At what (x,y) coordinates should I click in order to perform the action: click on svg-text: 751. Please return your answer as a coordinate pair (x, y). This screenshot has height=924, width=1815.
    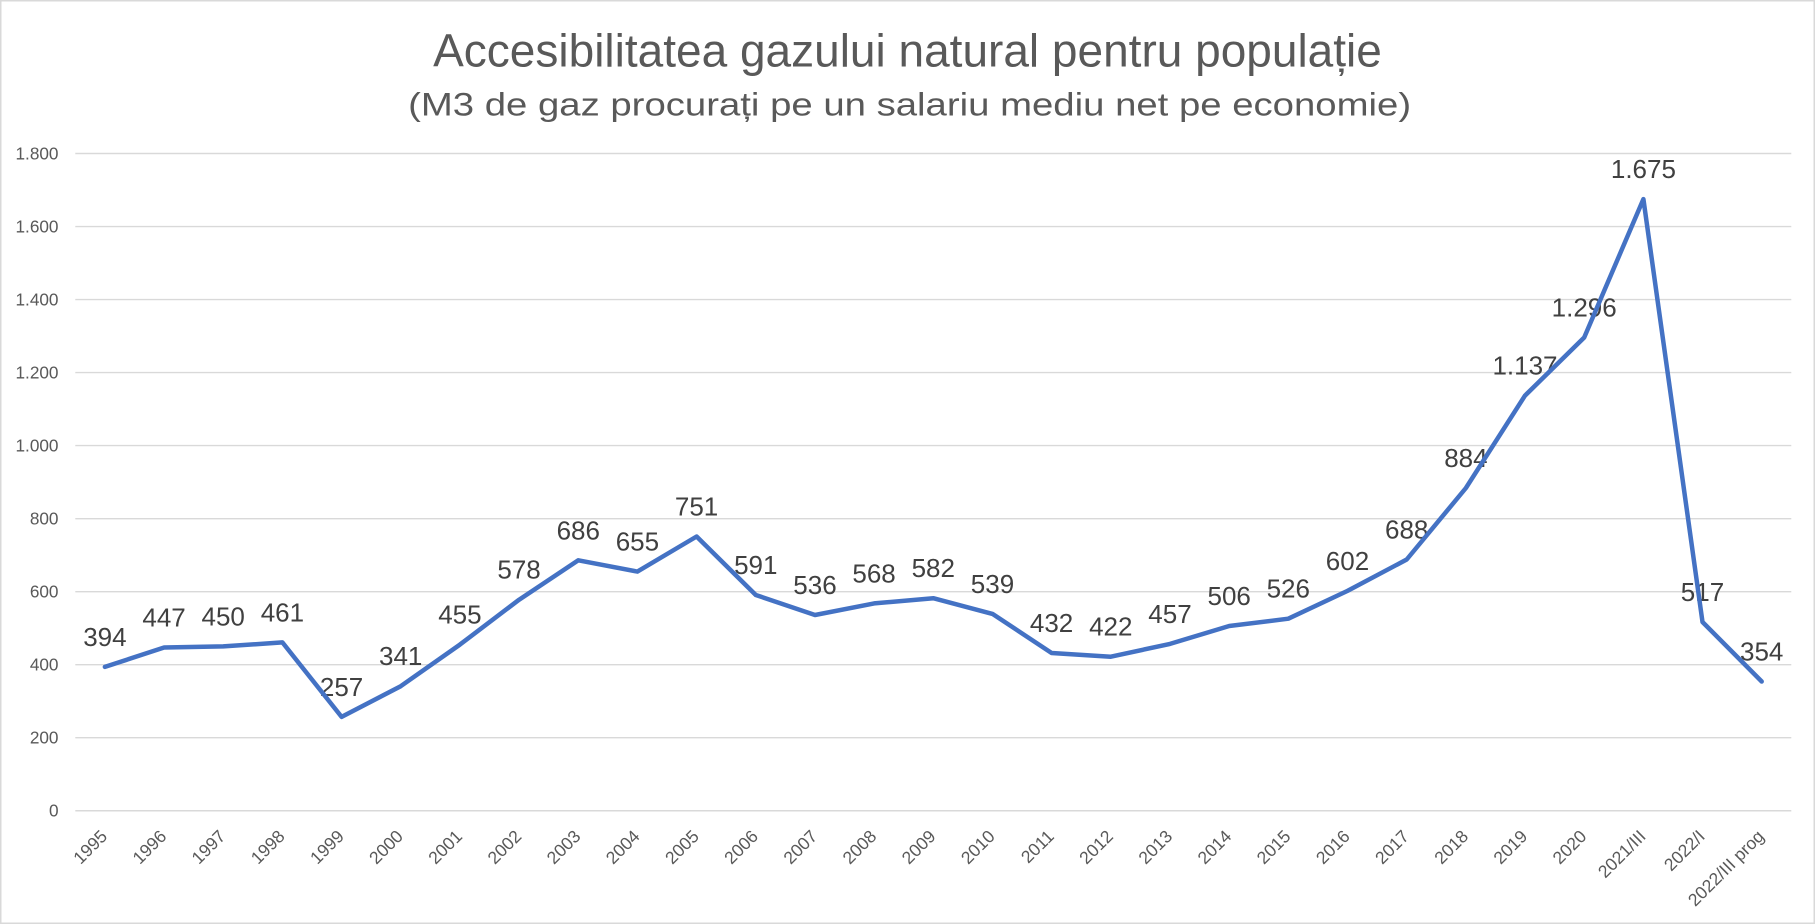
    Looking at the image, I should click on (696, 507).